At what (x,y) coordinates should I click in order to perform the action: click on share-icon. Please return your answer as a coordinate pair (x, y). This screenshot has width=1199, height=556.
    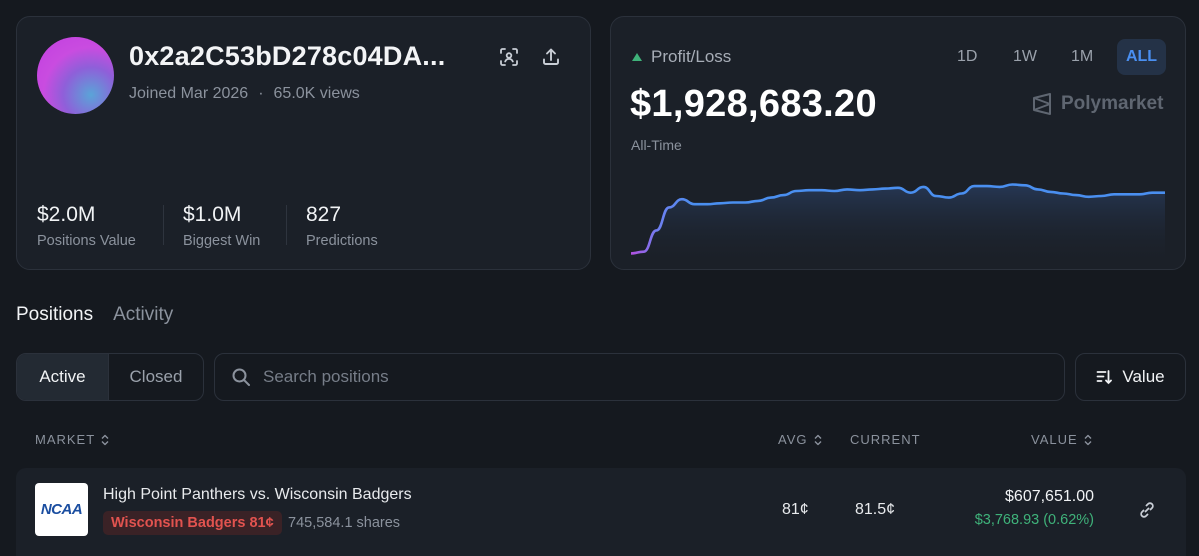
    Looking at the image, I should click on (551, 57).